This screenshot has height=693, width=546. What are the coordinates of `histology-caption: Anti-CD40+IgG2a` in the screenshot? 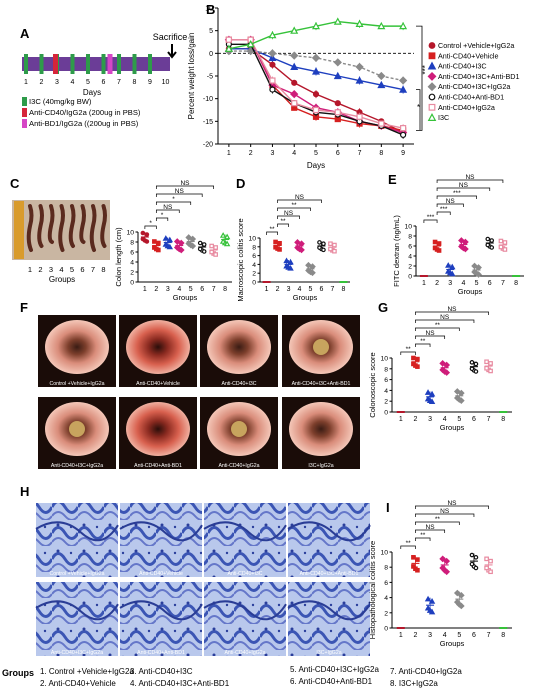 It's located at (244, 653).